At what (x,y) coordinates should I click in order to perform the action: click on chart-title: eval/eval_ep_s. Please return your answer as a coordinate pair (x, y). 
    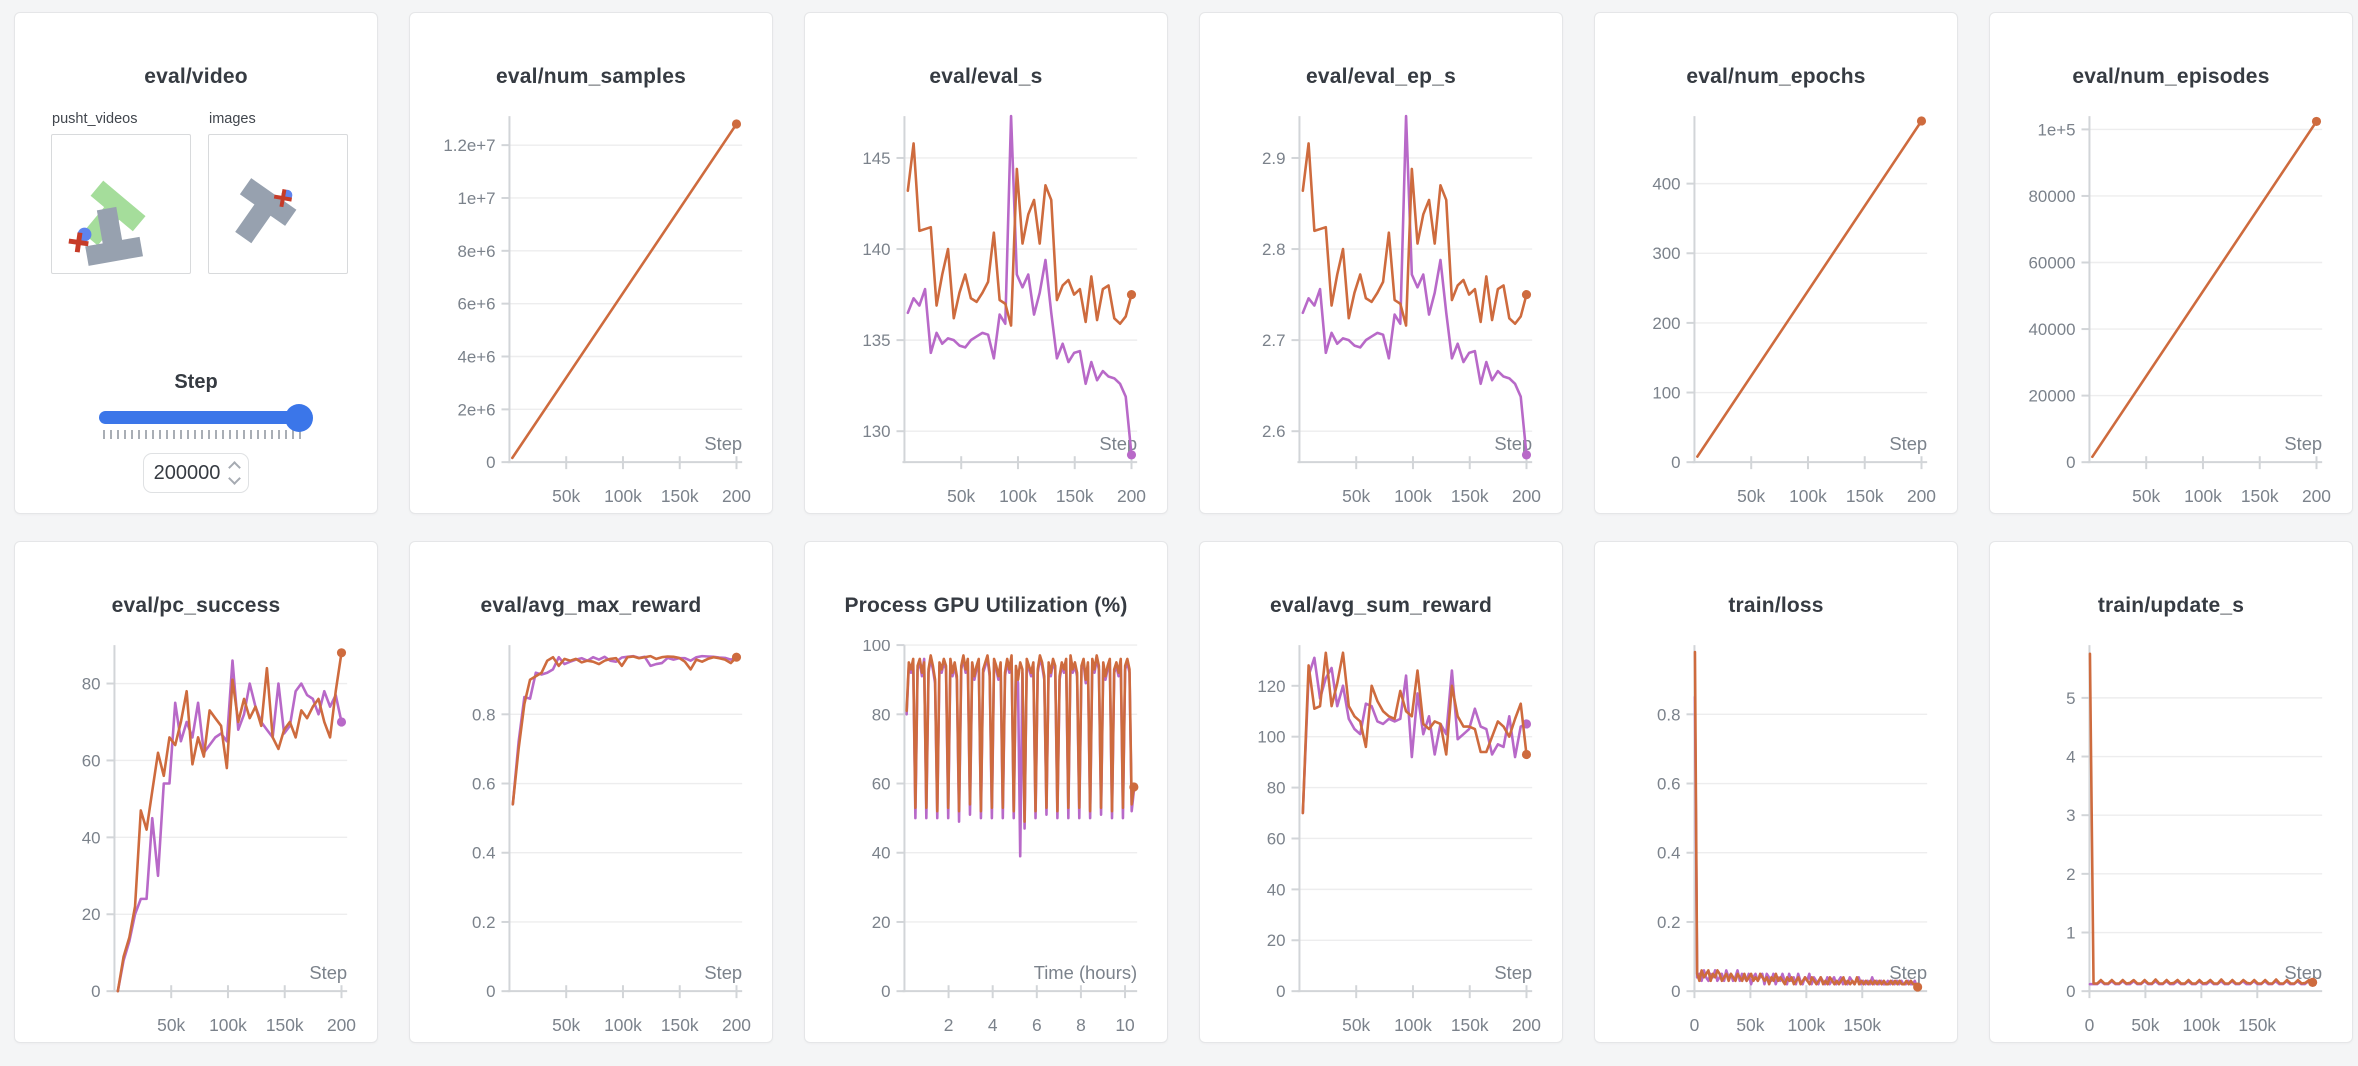
    Looking at the image, I should click on (1381, 76).